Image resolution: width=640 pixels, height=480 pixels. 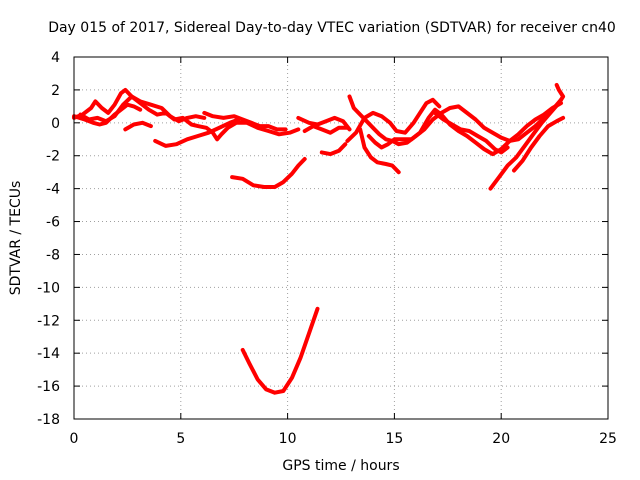 What do you see at coordinates (48, 420) in the screenshot?
I see `y-tick-label: -18` at bounding box center [48, 420].